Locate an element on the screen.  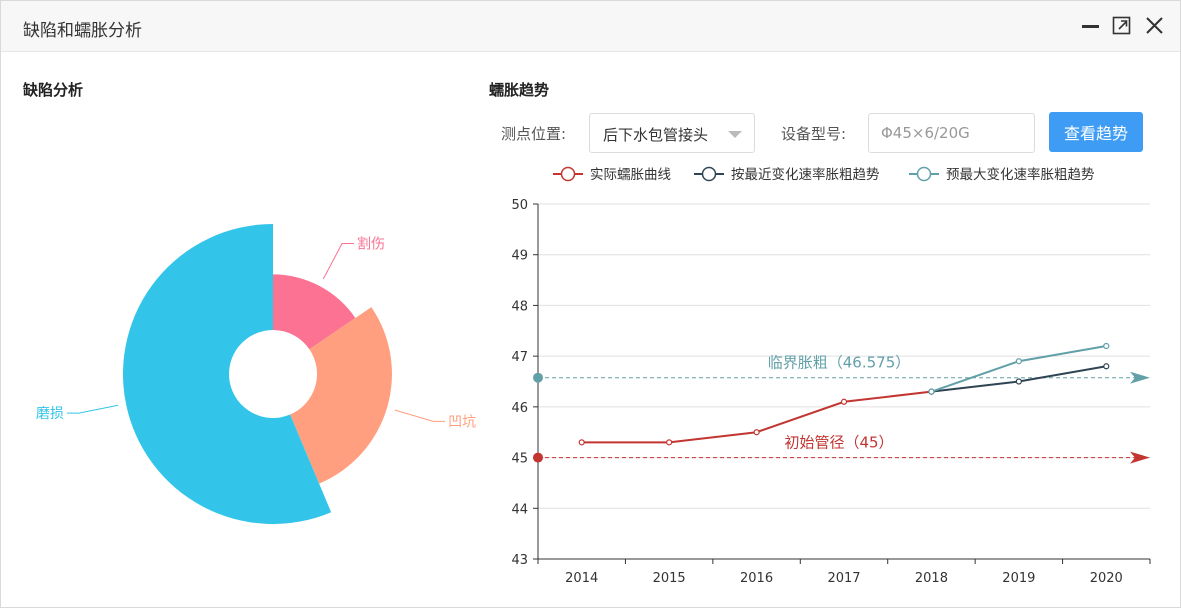
position-label: 测点位置: is located at coordinates (534, 134).